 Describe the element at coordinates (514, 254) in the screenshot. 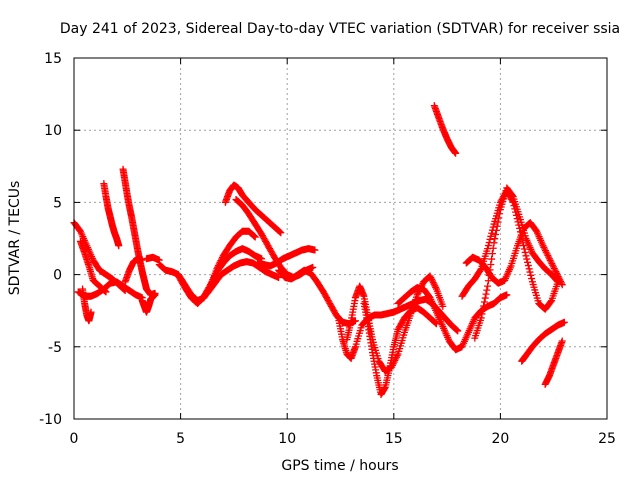

I see `series-arc24` at that location.